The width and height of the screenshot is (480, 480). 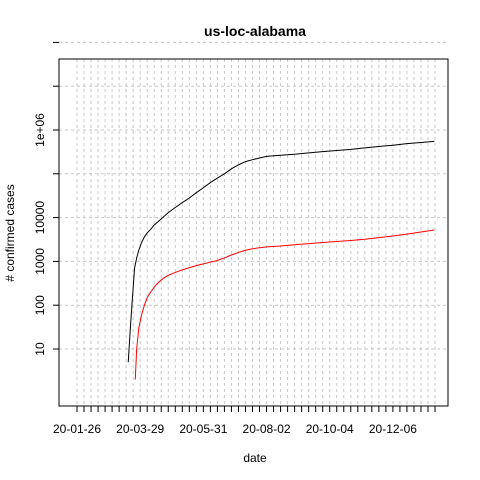 What do you see at coordinates (40, 261) in the screenshot?
I see `y-tick-label: 1000` at bounding box center [40, 261].